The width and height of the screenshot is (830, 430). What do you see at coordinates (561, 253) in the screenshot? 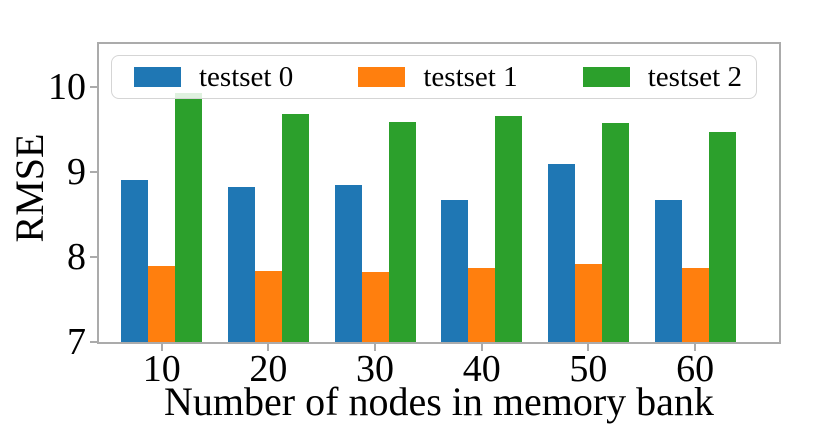
I see `bar-testset-0-x50` at bounding box center [561, 253].